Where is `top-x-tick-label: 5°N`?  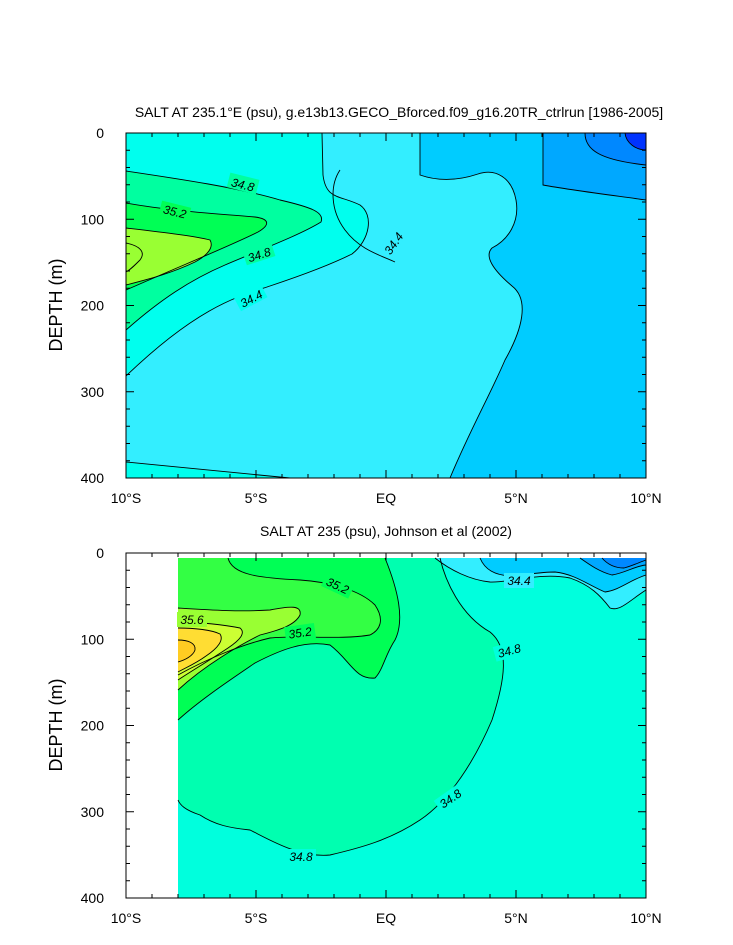 top-x-tick-label: 5°N is located at coordinates (516, 498).